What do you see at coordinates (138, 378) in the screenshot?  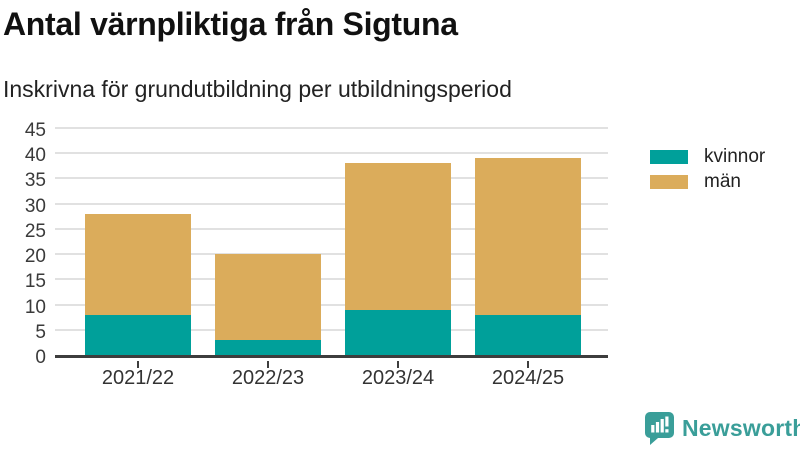 I see `x-axis-label-2021-22: 2021/22` at bounding box center [138, 378].